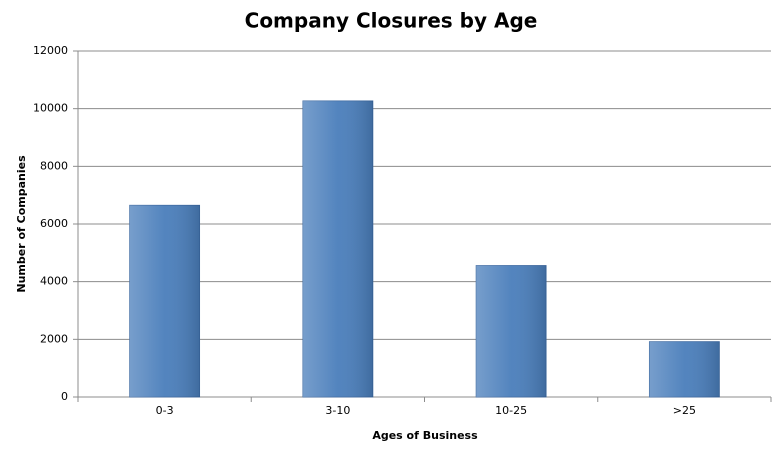 The height and width of the screenshot is (457, 779). What do you see at coordinates (50, 108) in the screenshot?
I see `y-tick-label: 10000` at bounding box center [50, 108].